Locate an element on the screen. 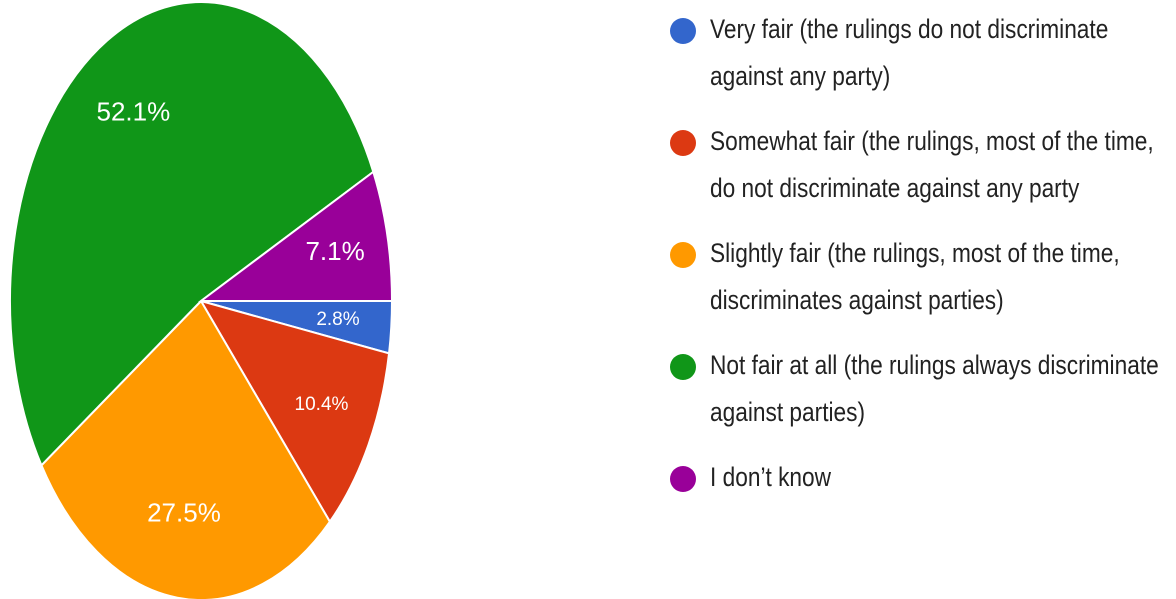 This screenshot has width=1176, height=599. data-label: 52.1% is located at coordinates (133, 111).